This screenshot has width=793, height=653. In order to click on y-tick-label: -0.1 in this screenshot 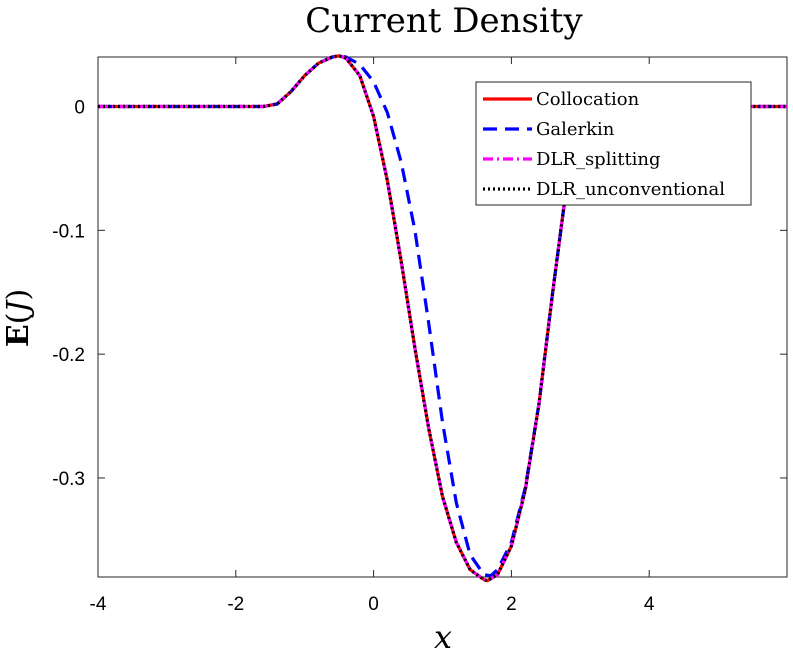, I will do `click(68, 231)`.